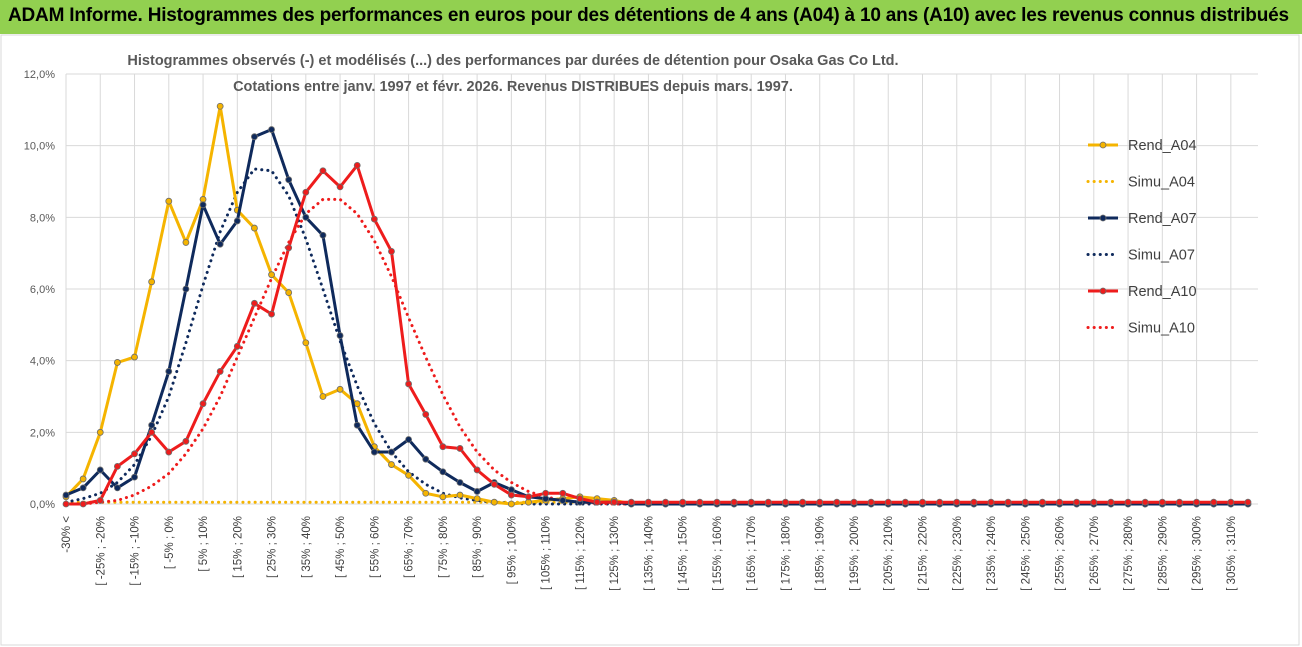 This screenshot has width=1302, height=647. What do you see at coordinates (718, 553) in the screenshot?
I see `x-tick-label: [ 155% ; 160%` at bounding box center [718, 553].